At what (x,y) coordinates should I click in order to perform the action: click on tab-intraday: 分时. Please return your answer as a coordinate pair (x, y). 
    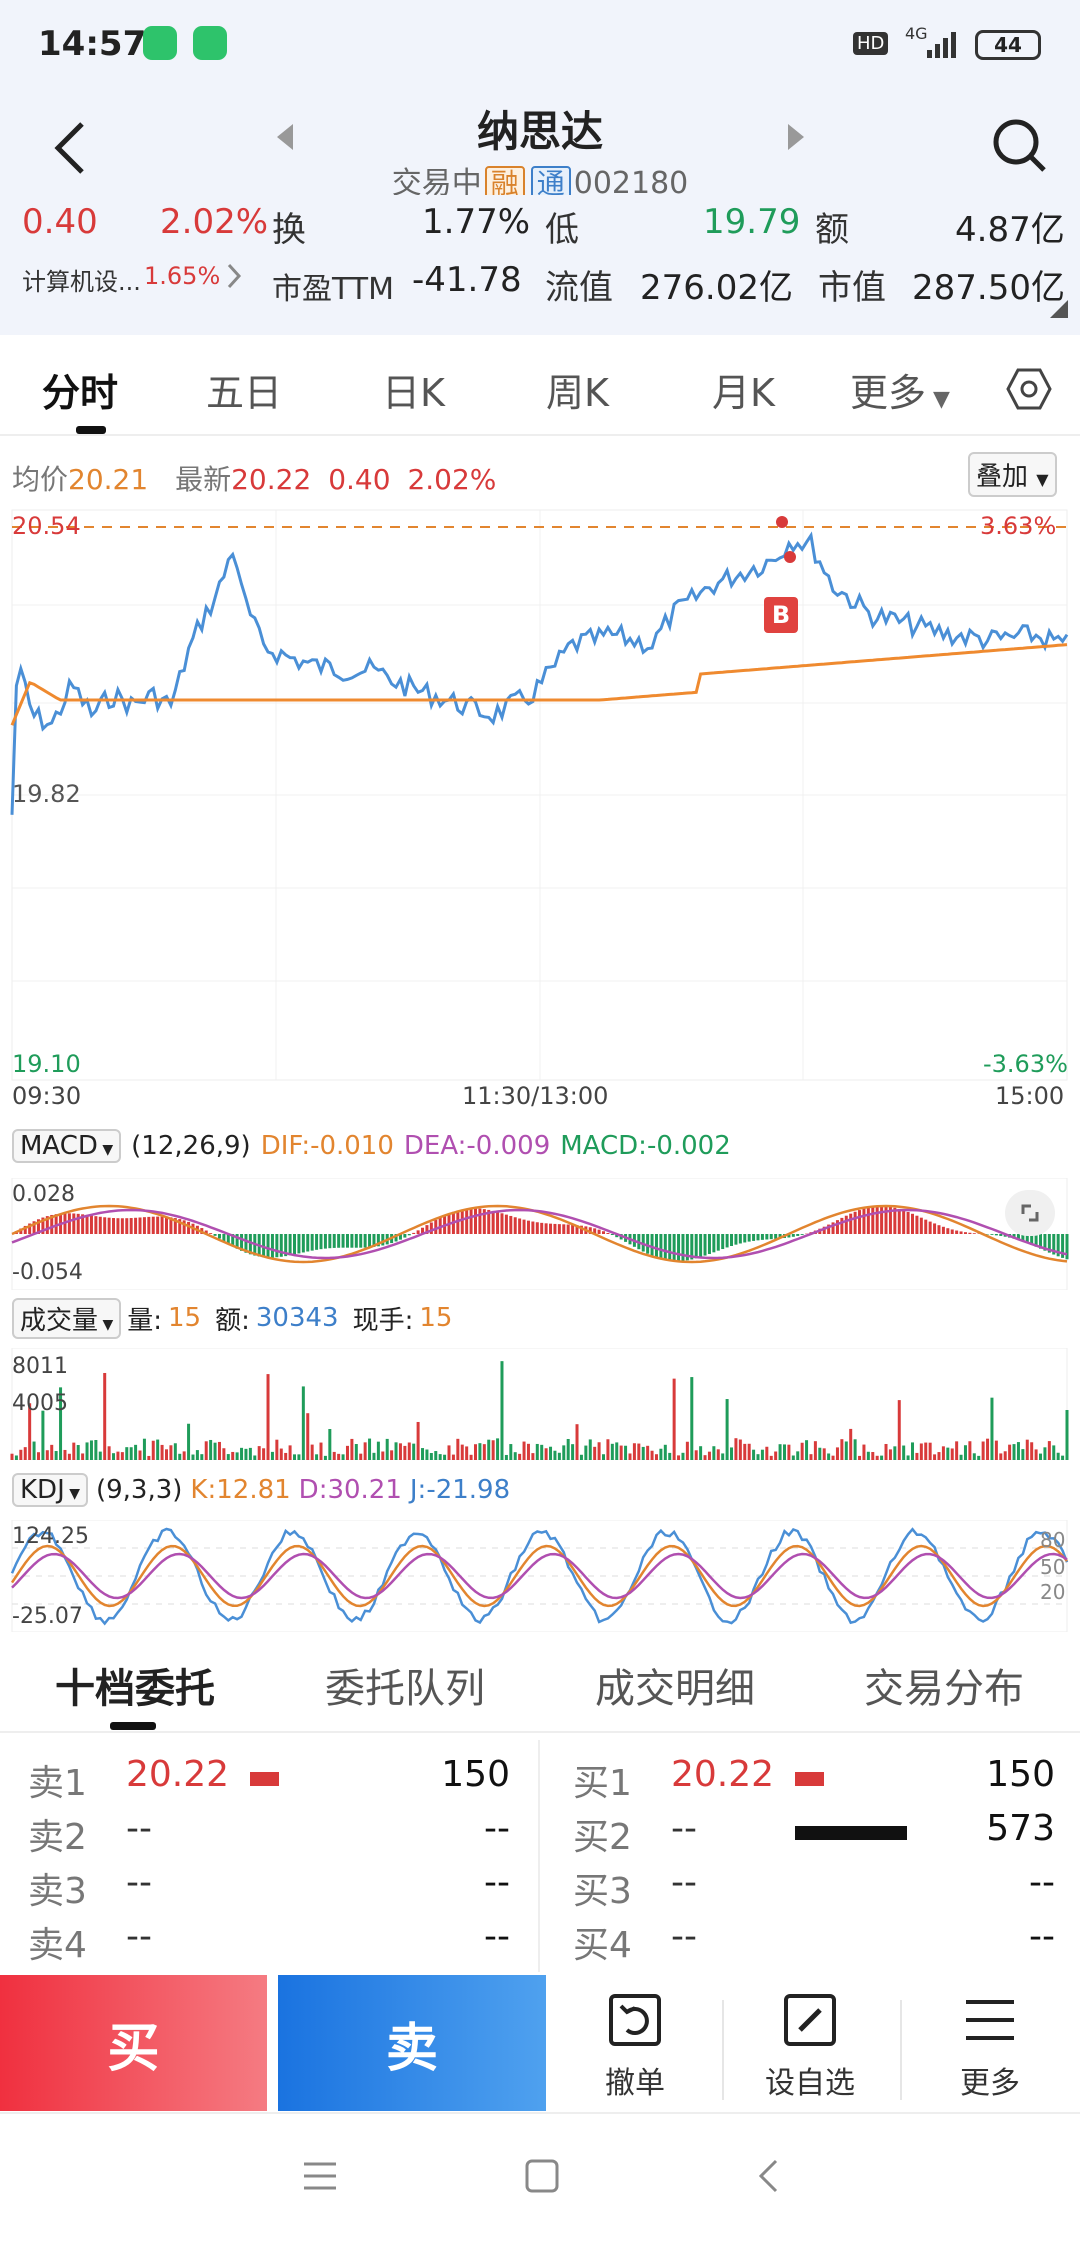
    Looking at the image, I should click on (80, 393).